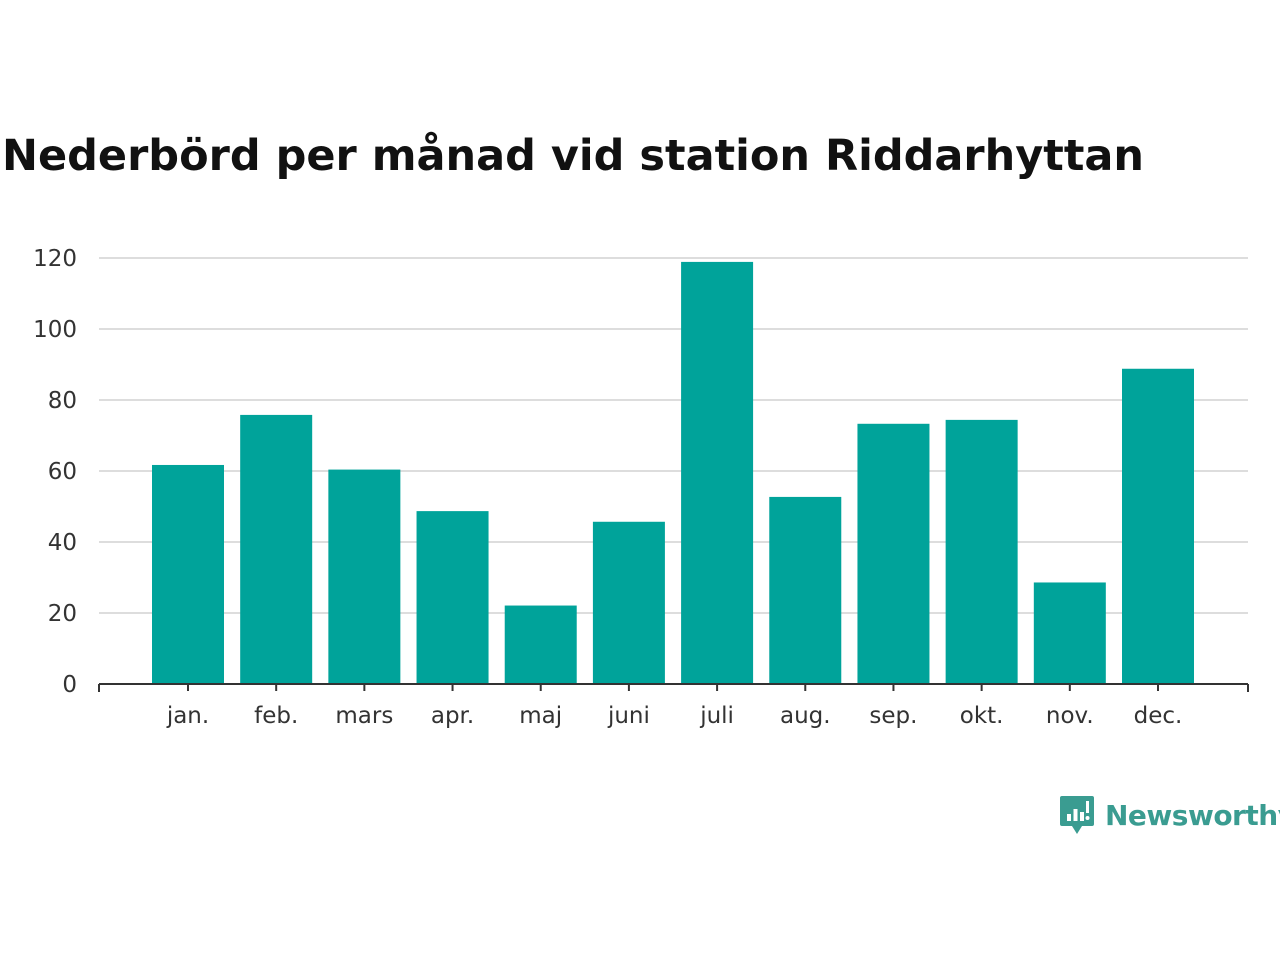 The height and width of the screenshot is (960, 1280). I want to click on x-tick-label: aug., so click(805, 716).